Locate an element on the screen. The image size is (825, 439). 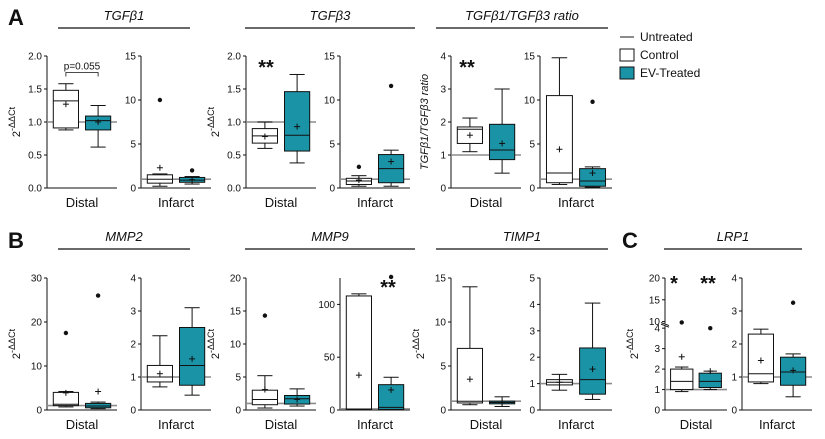
y-tick-label: 0.0 is located at coordinates (35, 189).